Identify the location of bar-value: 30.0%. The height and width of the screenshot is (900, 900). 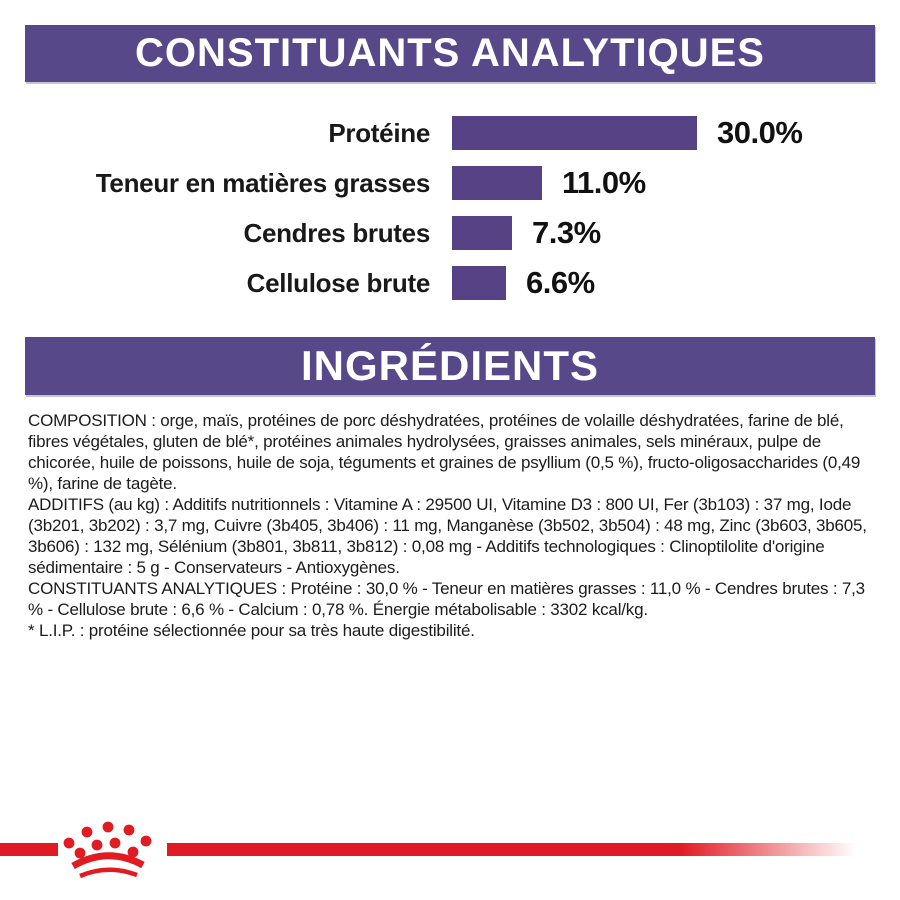
(760, 132).